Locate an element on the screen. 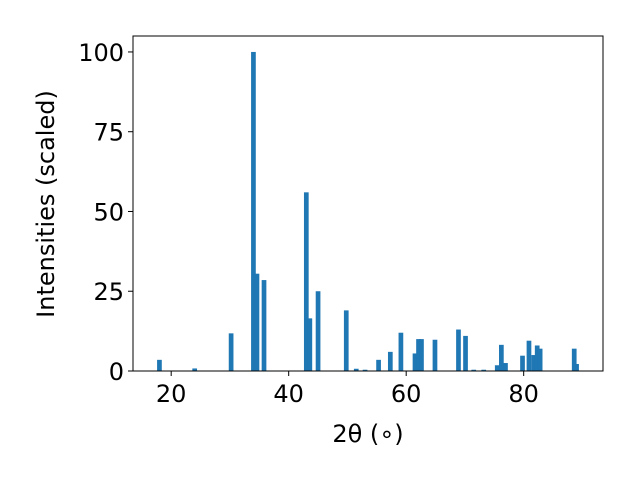 The image size is (640, 480). y-tick-label: 25 is located at coordinates (108, 292).